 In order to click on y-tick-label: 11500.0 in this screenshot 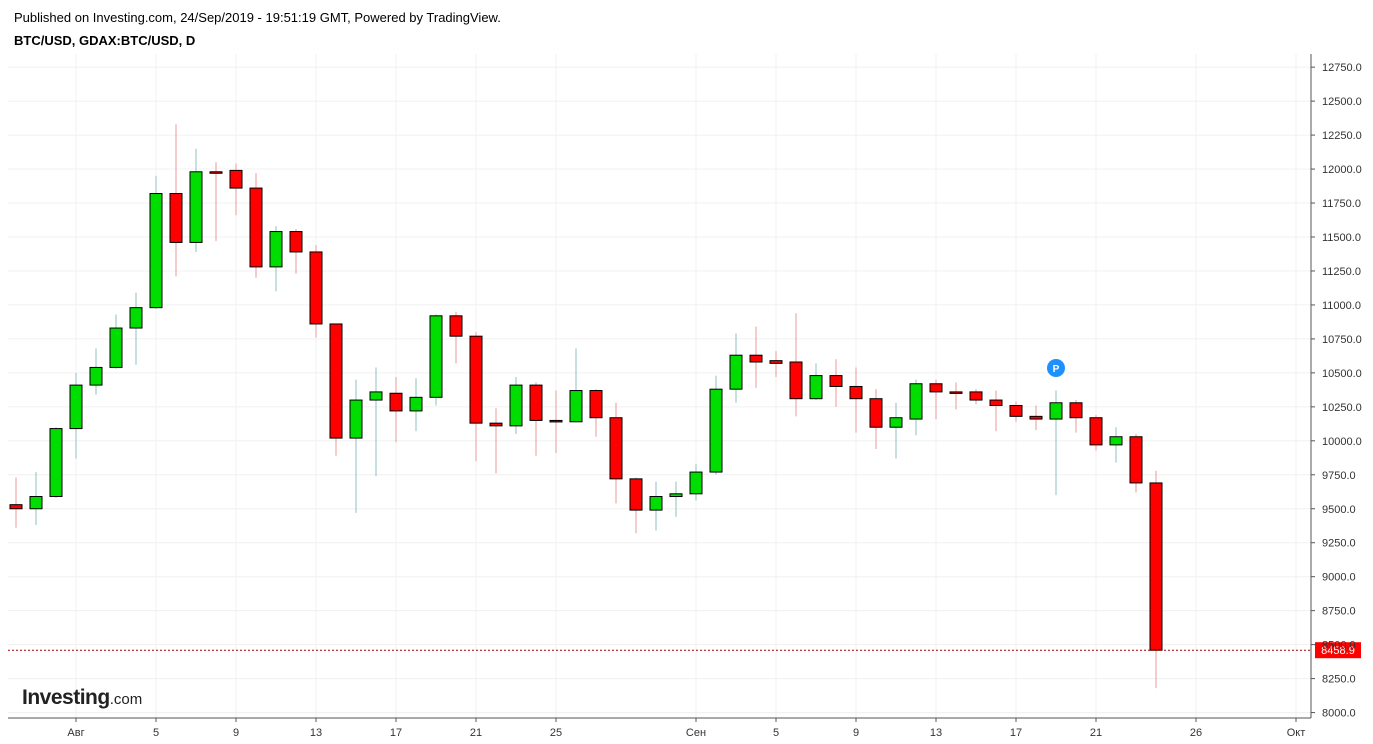, I will do `click(1341, 238)`.